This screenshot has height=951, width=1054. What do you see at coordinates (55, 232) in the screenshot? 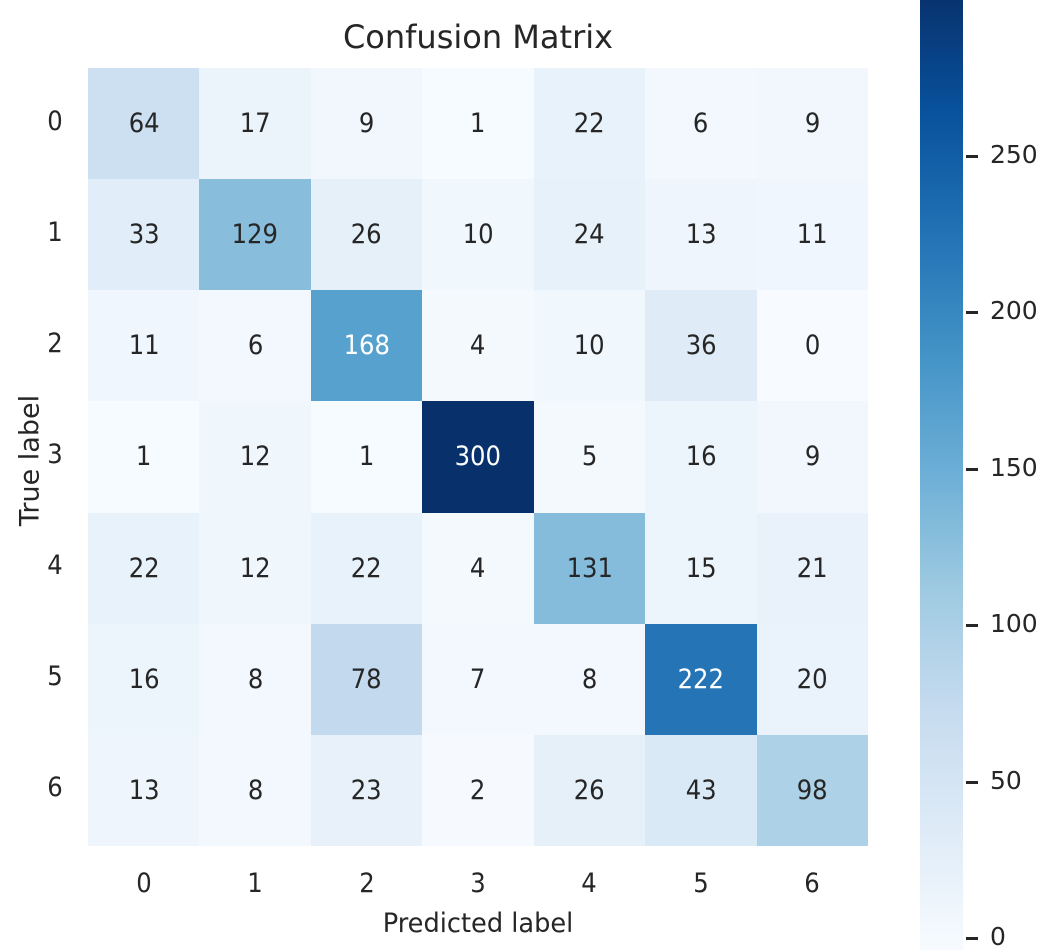
I see `y-tick-label: 1` at bounding box center [55, 232].